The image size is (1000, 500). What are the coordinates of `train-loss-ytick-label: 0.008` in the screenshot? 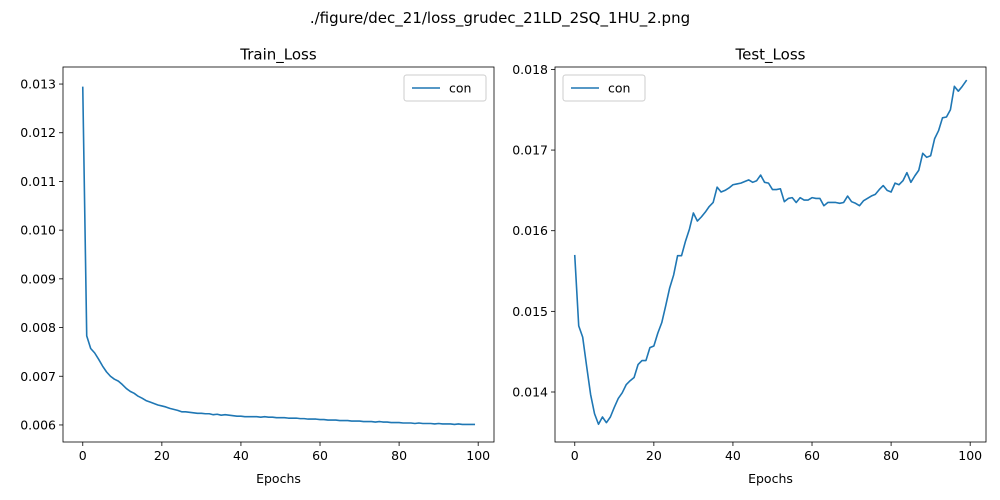 It's located at (38, 327).